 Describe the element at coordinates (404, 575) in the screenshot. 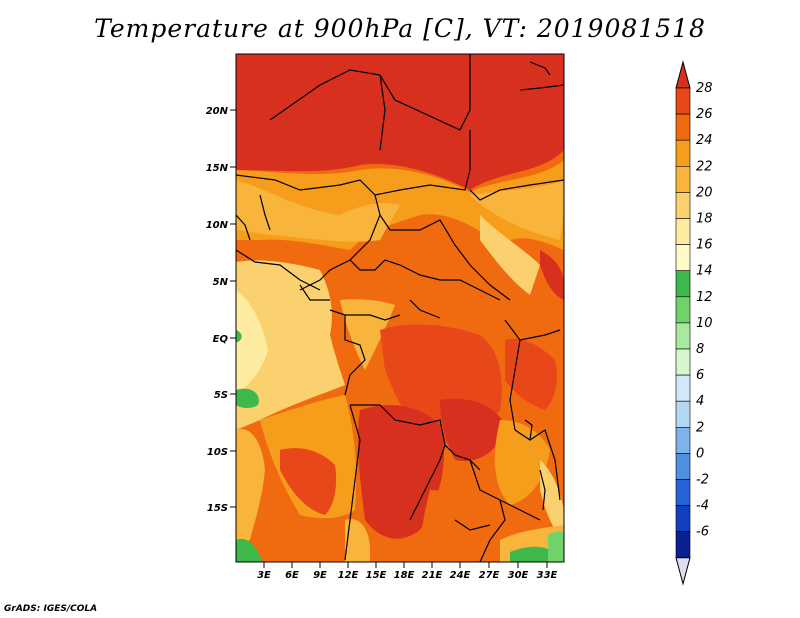

I see `lon-label: 18E` at that location.